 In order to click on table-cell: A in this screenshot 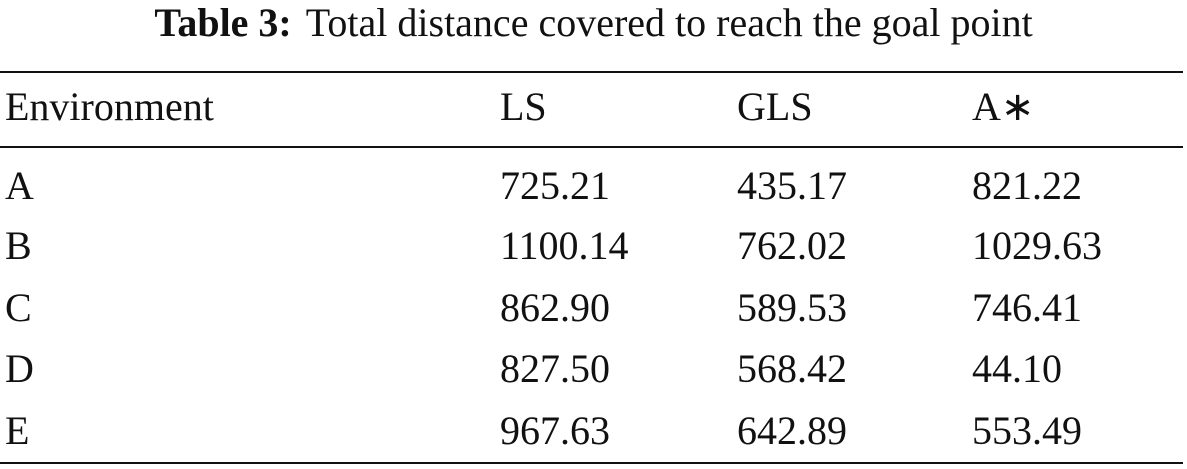, I will do `click(19, 185)`.